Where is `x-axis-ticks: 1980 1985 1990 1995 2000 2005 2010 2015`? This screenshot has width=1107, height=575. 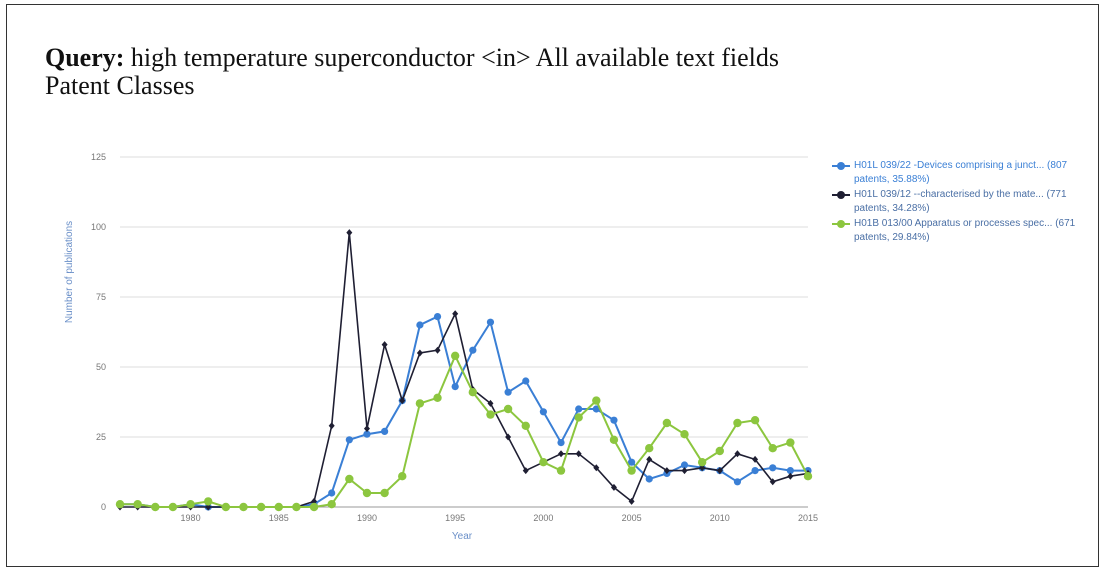
x-axis-ticks: 1980 1985 1990 1995 2000 2005 2010 2015 is located at coordinates (499, 518).